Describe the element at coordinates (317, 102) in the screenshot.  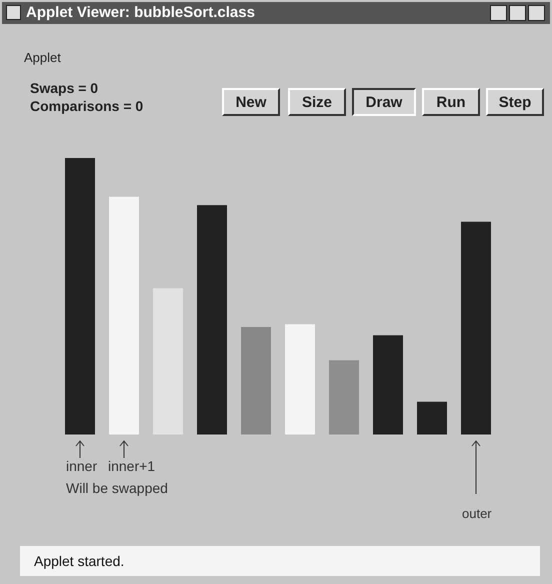
I see `text: Size` at that location.